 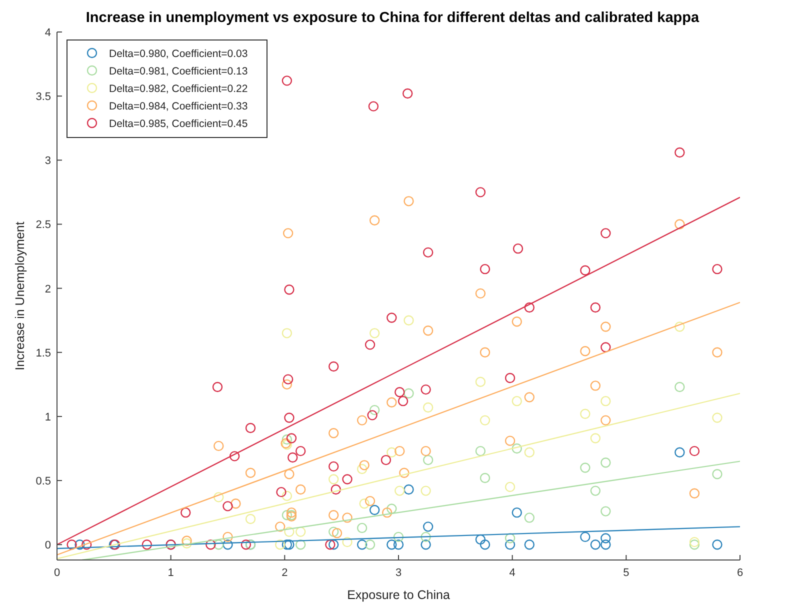 I want to click on legend-label: Delta=0.980, Coefficient=0.03, so click(x=178, y=54).